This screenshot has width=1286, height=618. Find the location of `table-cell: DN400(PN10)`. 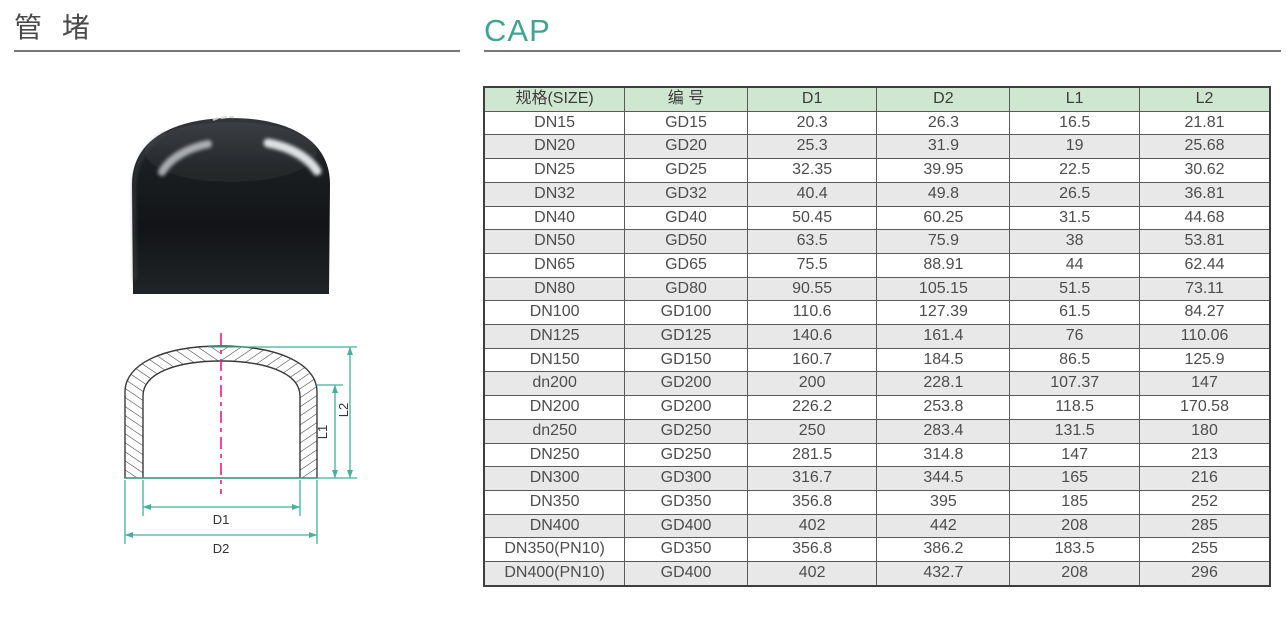

table-cell: DN400(PN10) is located at coordinates (554, 574).